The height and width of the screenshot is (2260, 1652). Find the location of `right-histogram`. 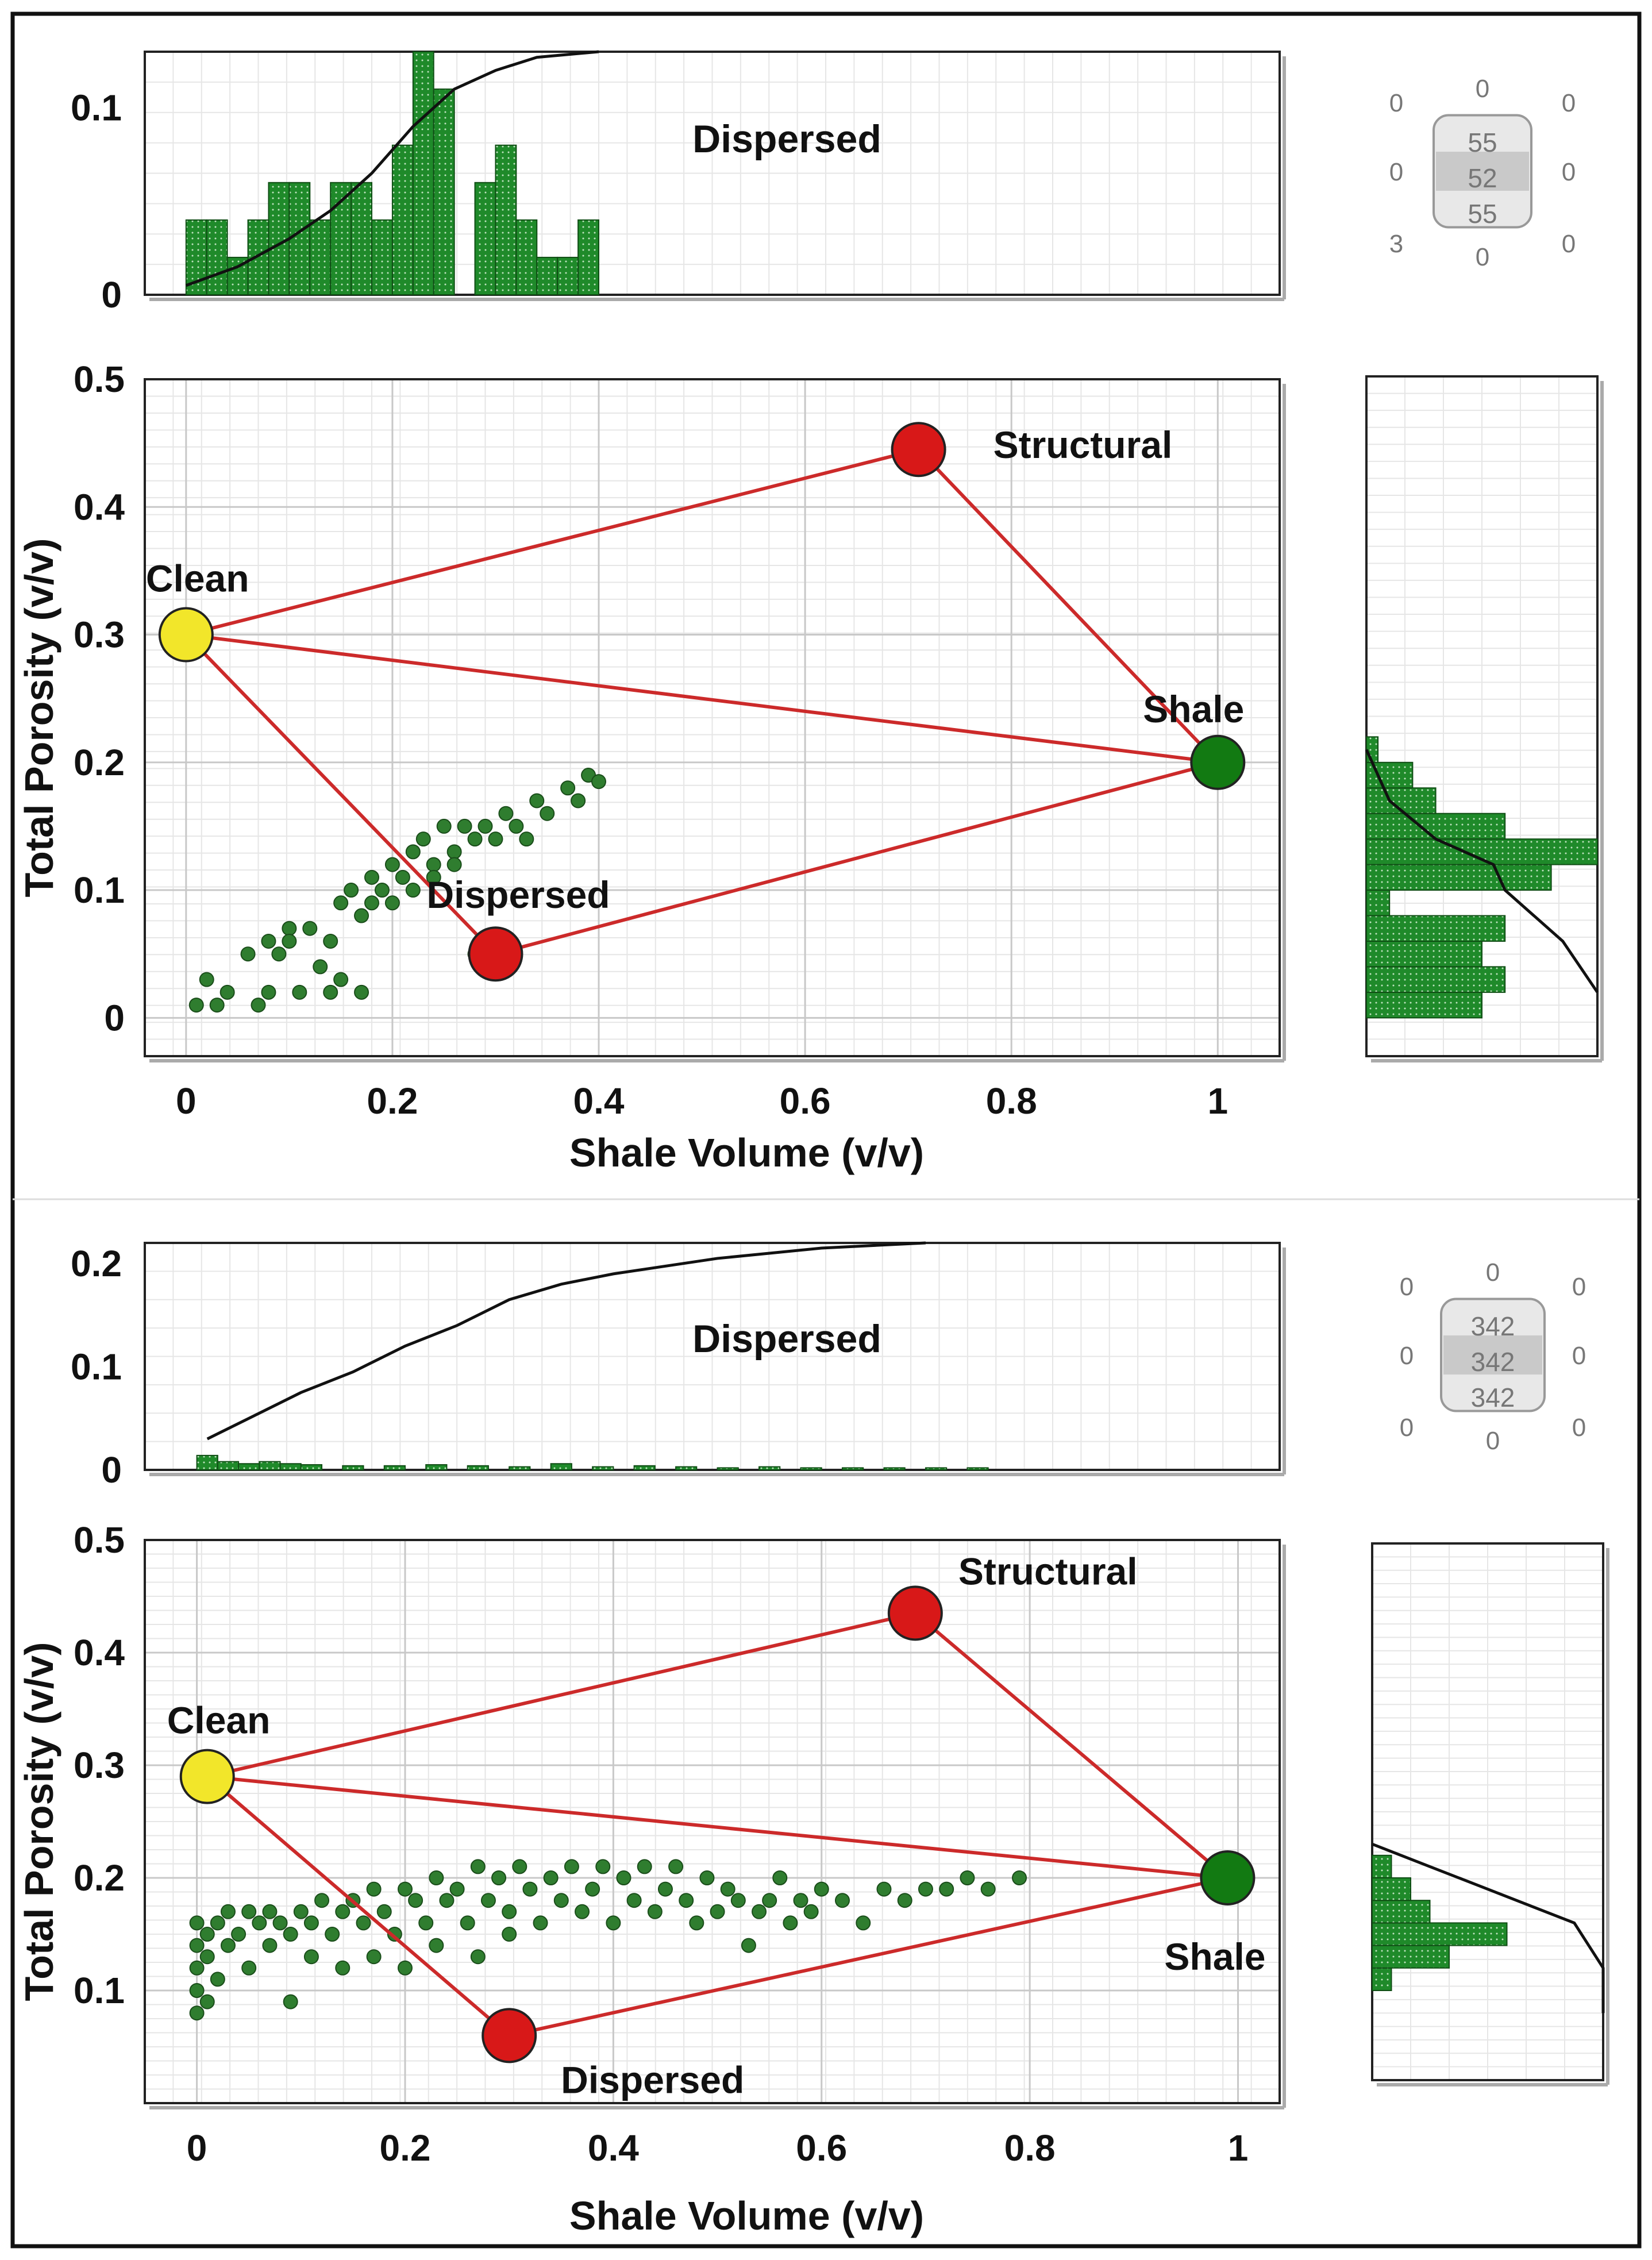

right-histogram is located at coordinates (1484, 718).